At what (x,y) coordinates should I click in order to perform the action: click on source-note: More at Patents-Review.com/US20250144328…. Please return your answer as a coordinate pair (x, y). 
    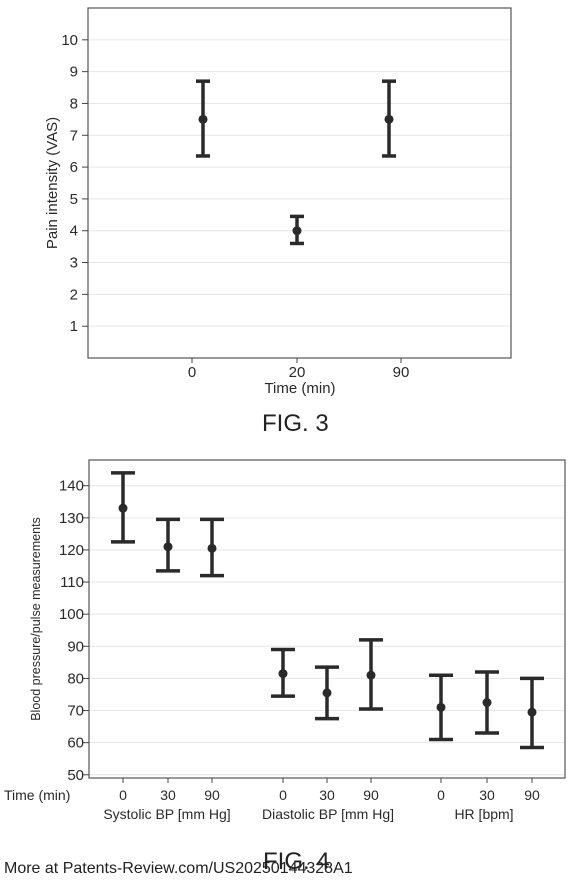
    Looking at the image, I should click on (178, 869).